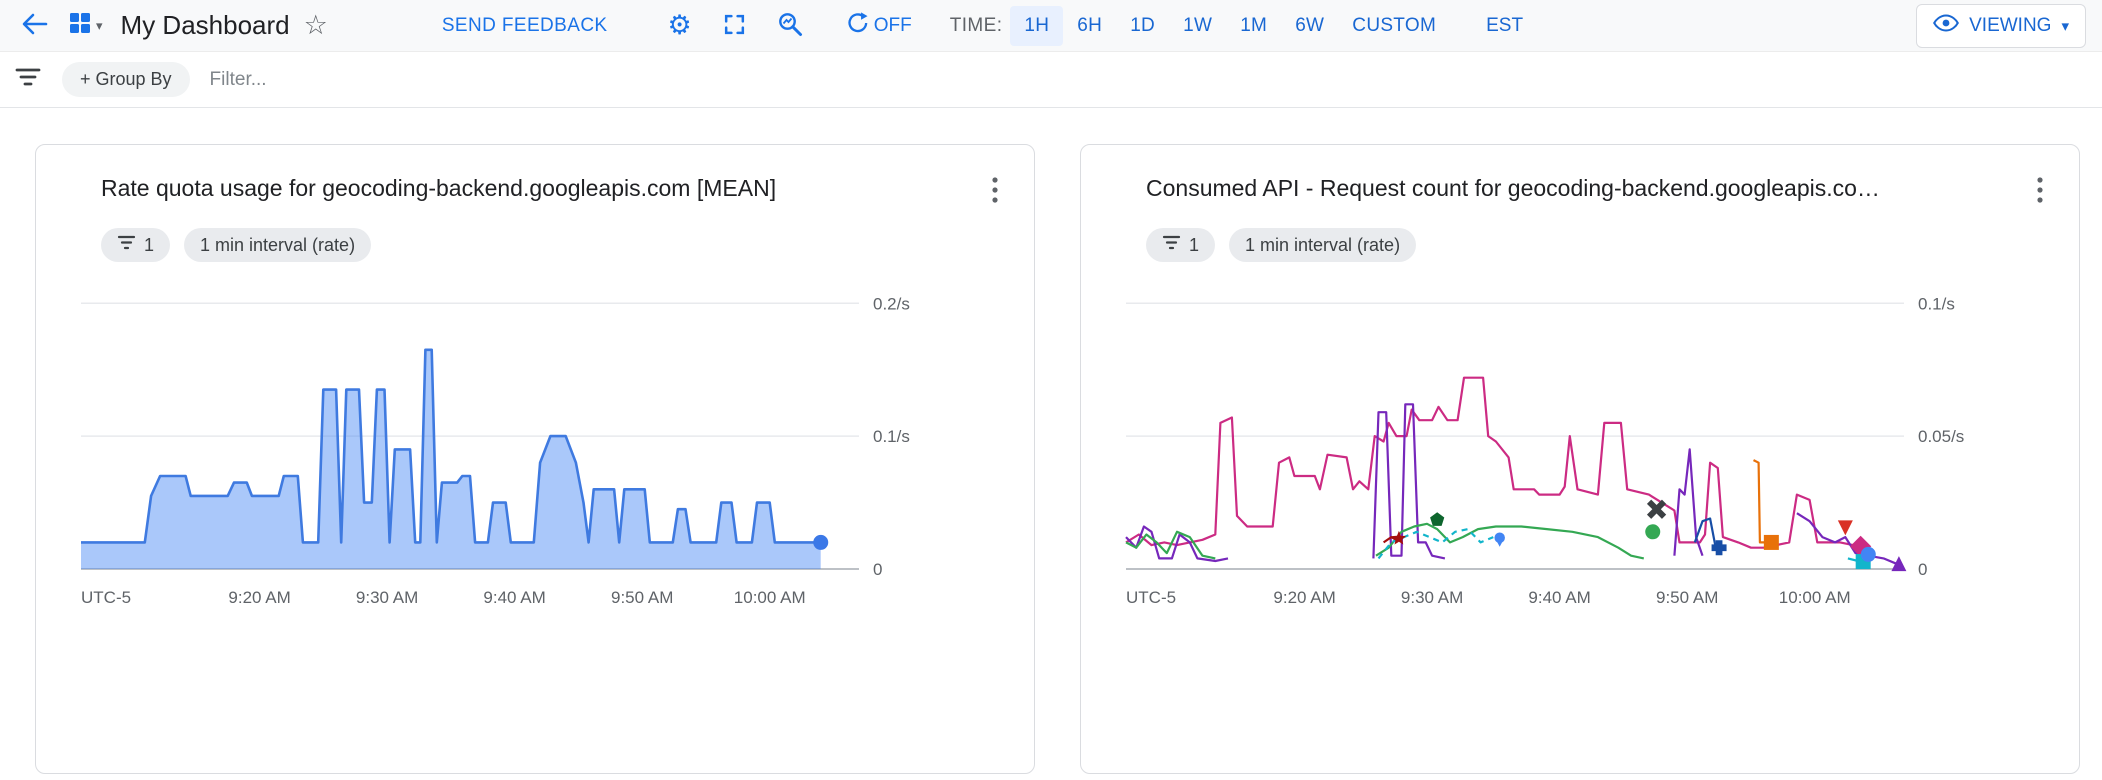 The image size is (2102, 780). I want to click on gear-icon: ⚙, so click(679, 25).